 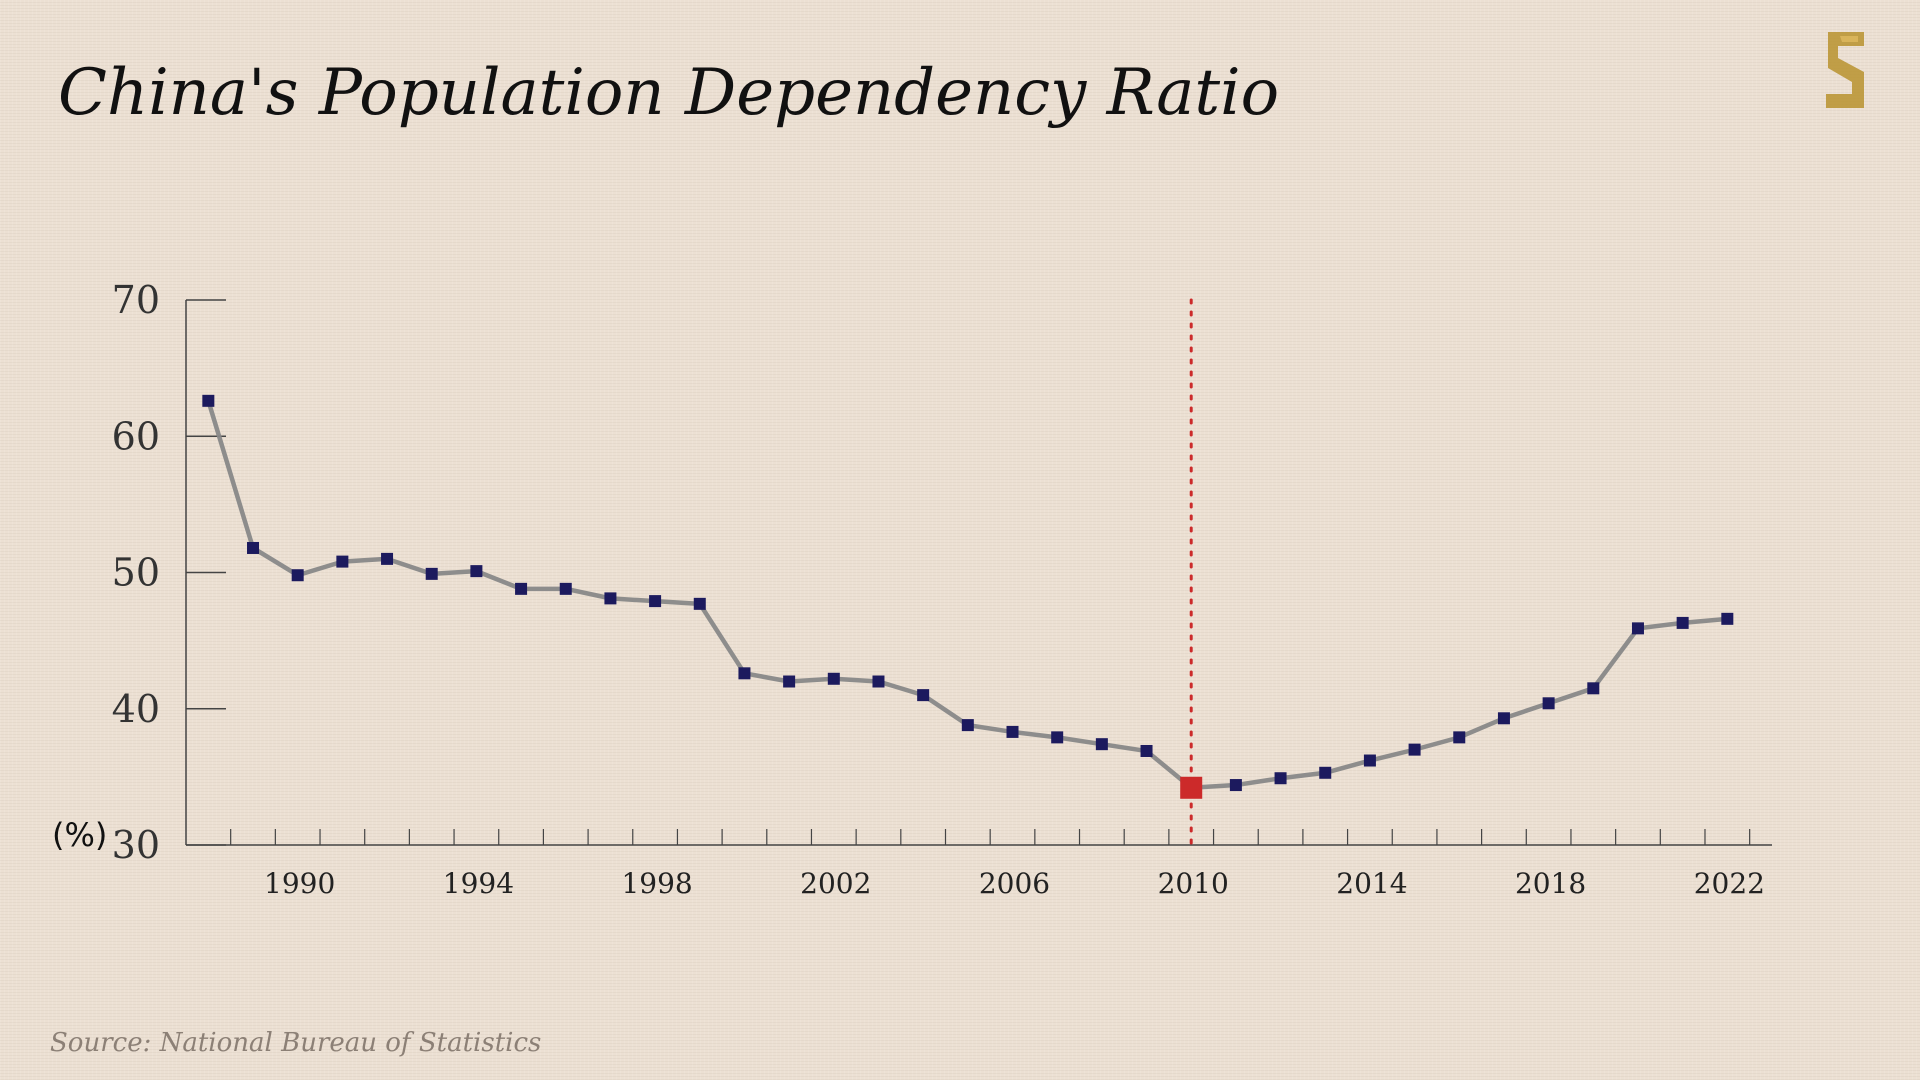 I want to click on y-tick-label: 40, so click(x=136, y=709).